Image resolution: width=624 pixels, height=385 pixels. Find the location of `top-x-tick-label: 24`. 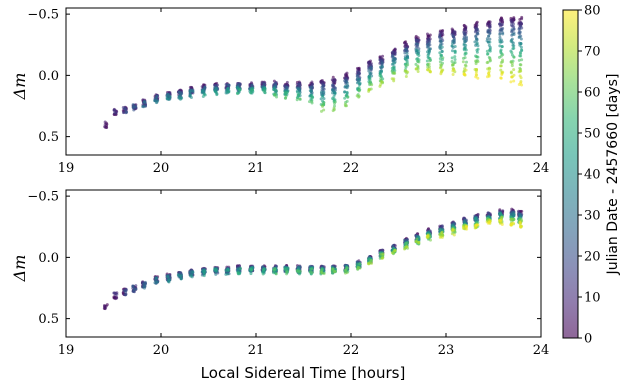

top-x-tick-label: 24 is located at coordinates (541, 168).